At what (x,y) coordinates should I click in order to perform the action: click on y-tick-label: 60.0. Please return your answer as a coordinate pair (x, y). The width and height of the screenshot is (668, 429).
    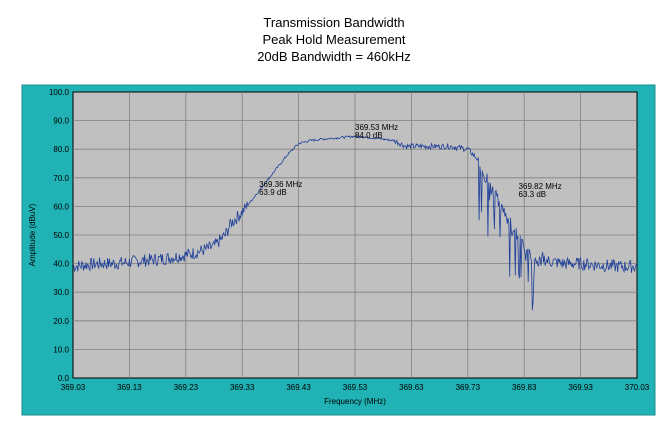
    Looking at the image, I should click on (61, 206).